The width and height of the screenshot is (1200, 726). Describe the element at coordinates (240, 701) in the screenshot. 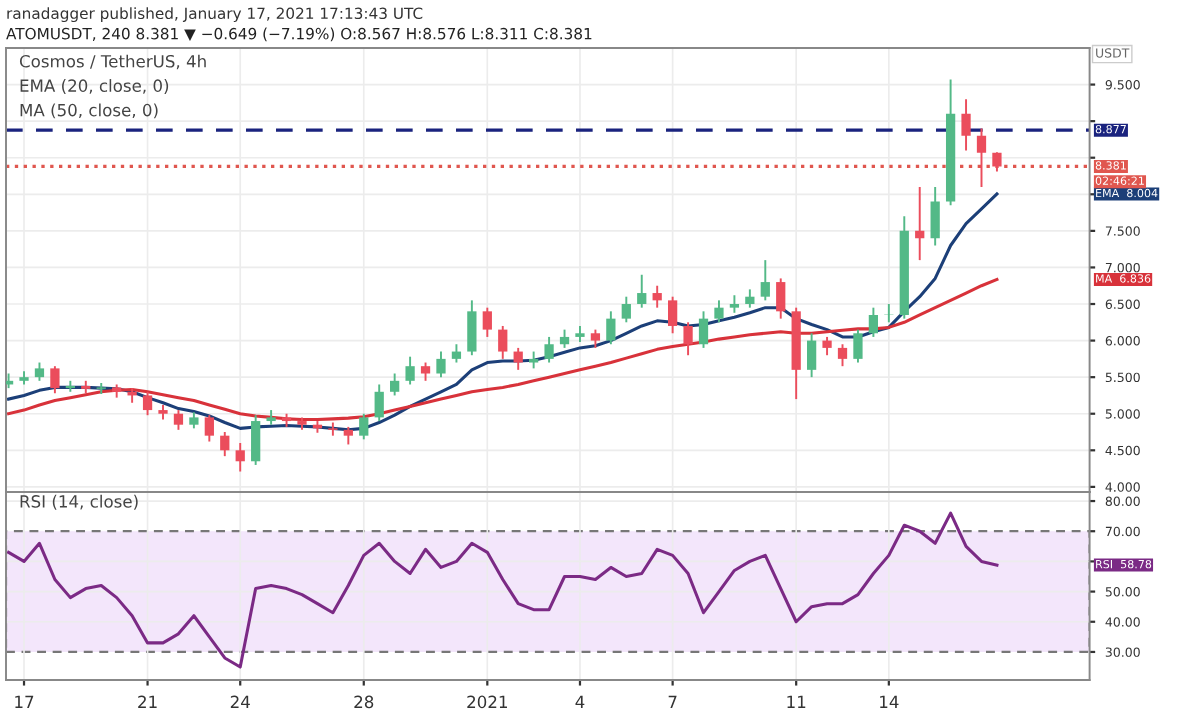

I see `x-tick-label: 24` at that location.